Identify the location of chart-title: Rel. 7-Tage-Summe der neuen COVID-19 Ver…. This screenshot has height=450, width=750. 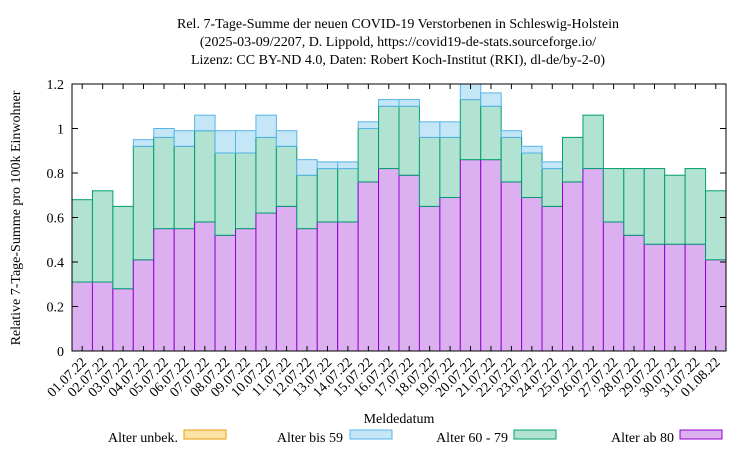
(398, 42).